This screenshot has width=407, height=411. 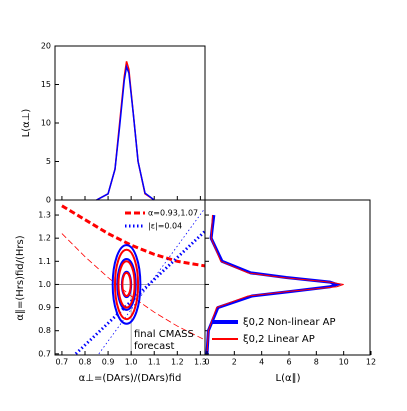 What do you see at coordinates (62, 362) in the screenshot?
I see `x-tick-label: 0.7` at bounding box center [62, 362].